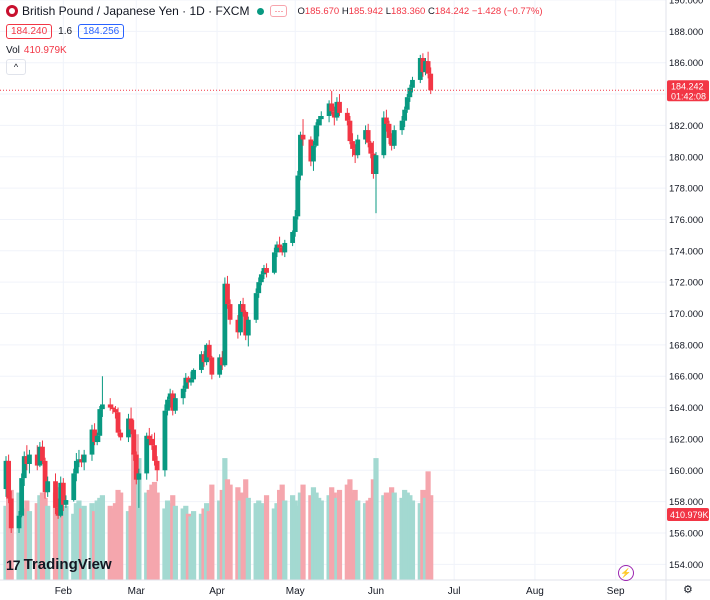 Image resolution: width=710 pixels, height=600 pixels. I want to click on more-options-button: ···, so click(279, 11).